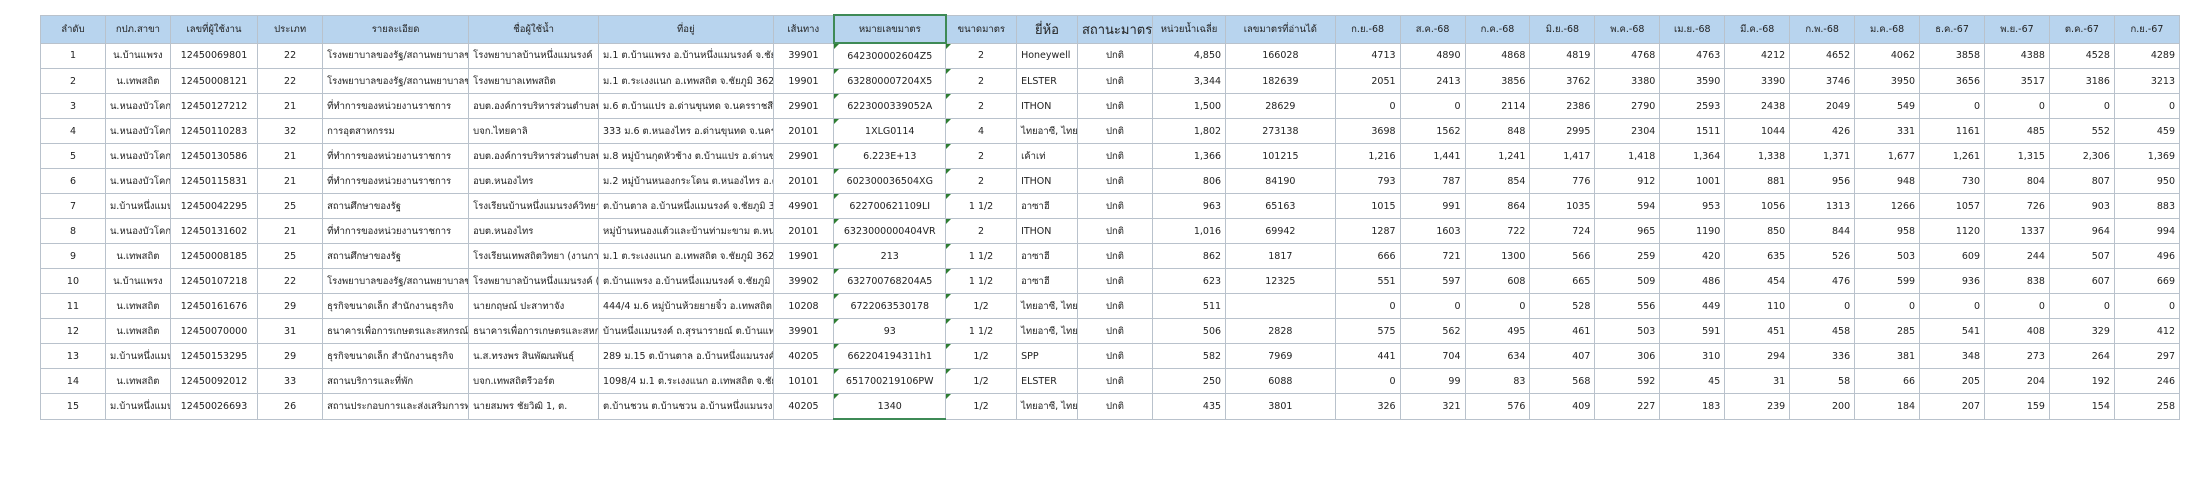 This screenshot has height=482, width=2190. Describe the element at coordinates (686, 331) in the screenshot. I see `col-address-cell: บ้านหนึ่งแมนรงค์ ถ.สุรนารายณ์ ต.บ้านแพรง` at that location.